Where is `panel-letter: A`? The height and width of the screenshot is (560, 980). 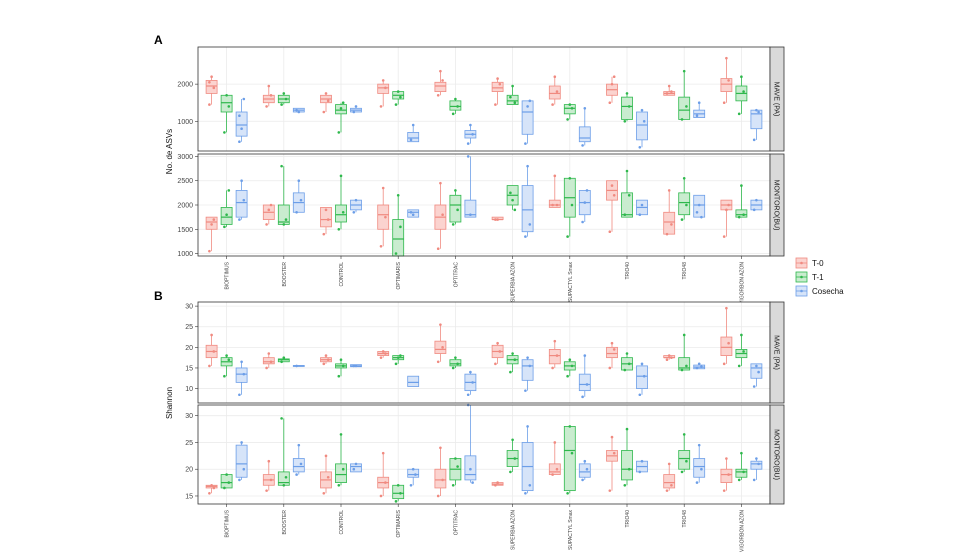 panel-letter: A is located at coordinates (158, 40).